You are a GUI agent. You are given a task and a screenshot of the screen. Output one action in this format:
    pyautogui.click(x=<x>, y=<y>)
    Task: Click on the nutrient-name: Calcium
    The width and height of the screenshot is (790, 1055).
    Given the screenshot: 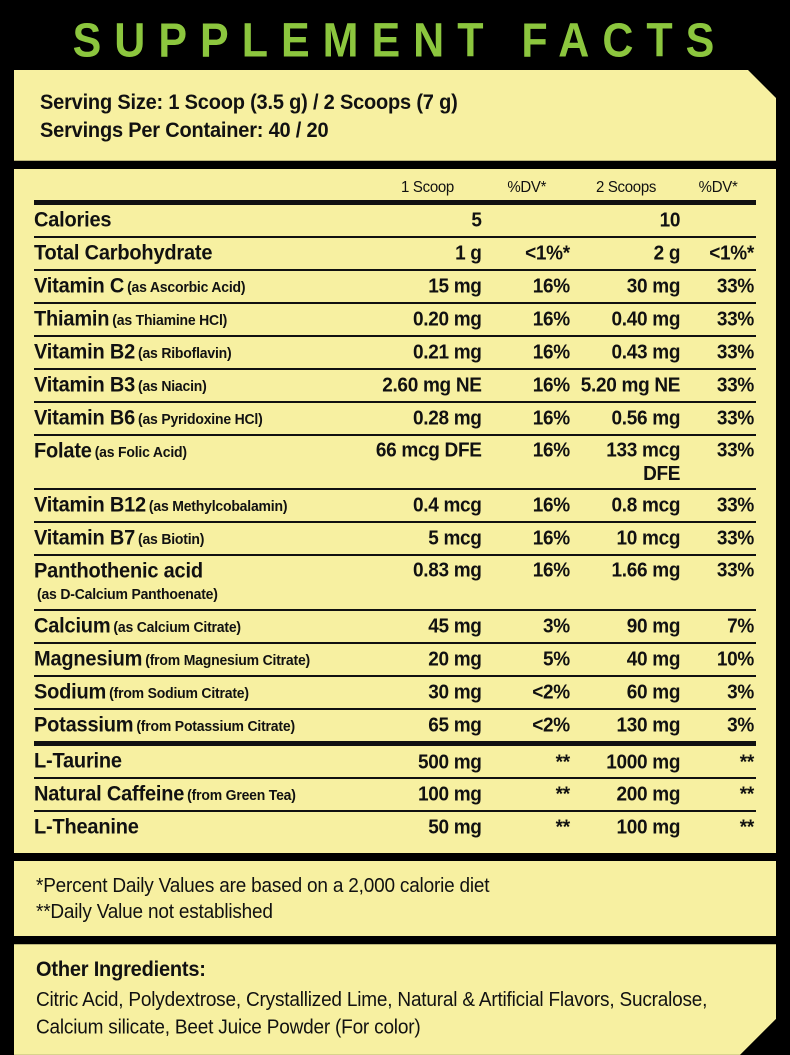 What is the action you would take?
    pyautogui.click(x=72, y=626)
    